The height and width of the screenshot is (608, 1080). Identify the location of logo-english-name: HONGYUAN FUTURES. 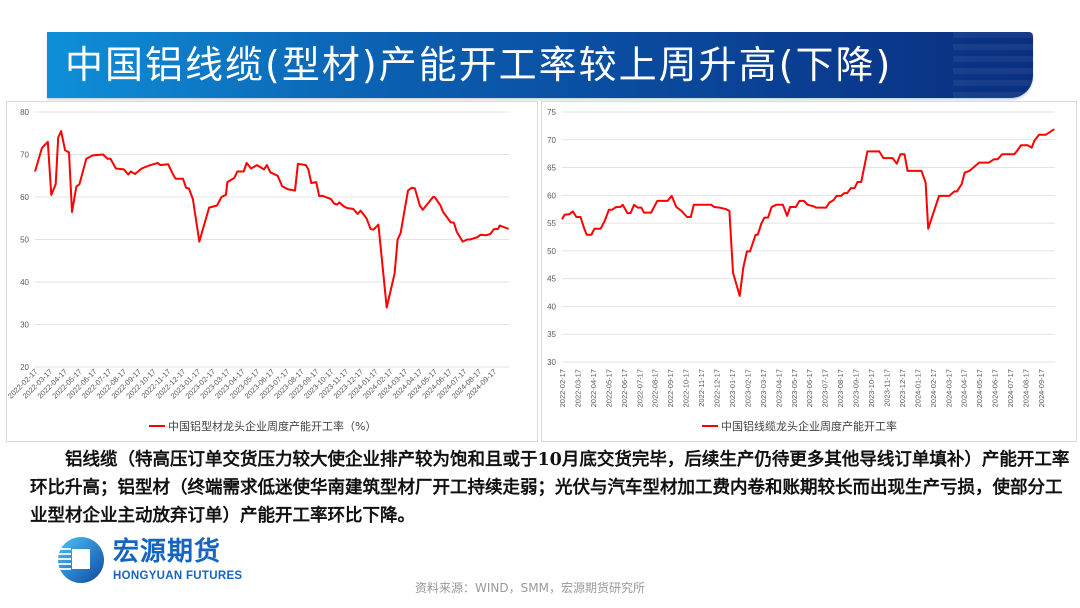
(178, 576).